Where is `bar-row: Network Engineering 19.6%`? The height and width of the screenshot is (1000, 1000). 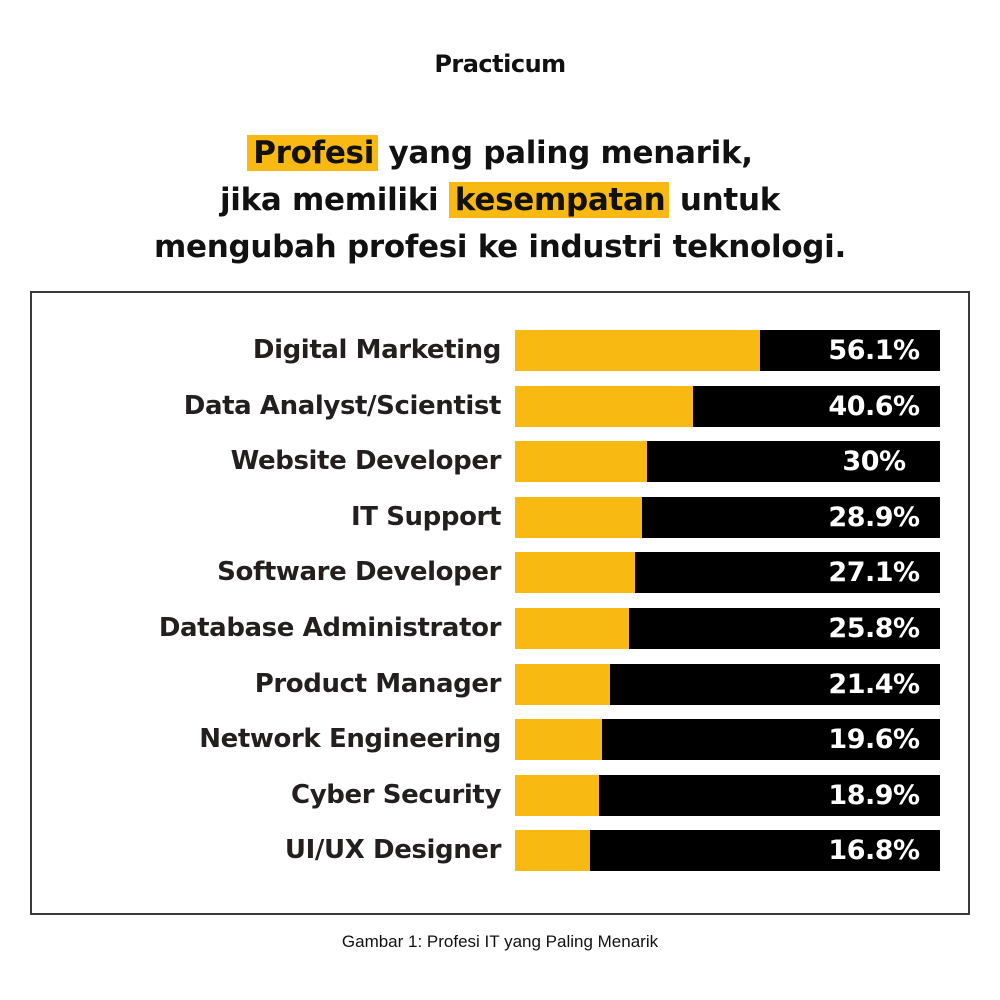 bar-row: Network Engineering 19.6% is located at coordinates (500, 740).